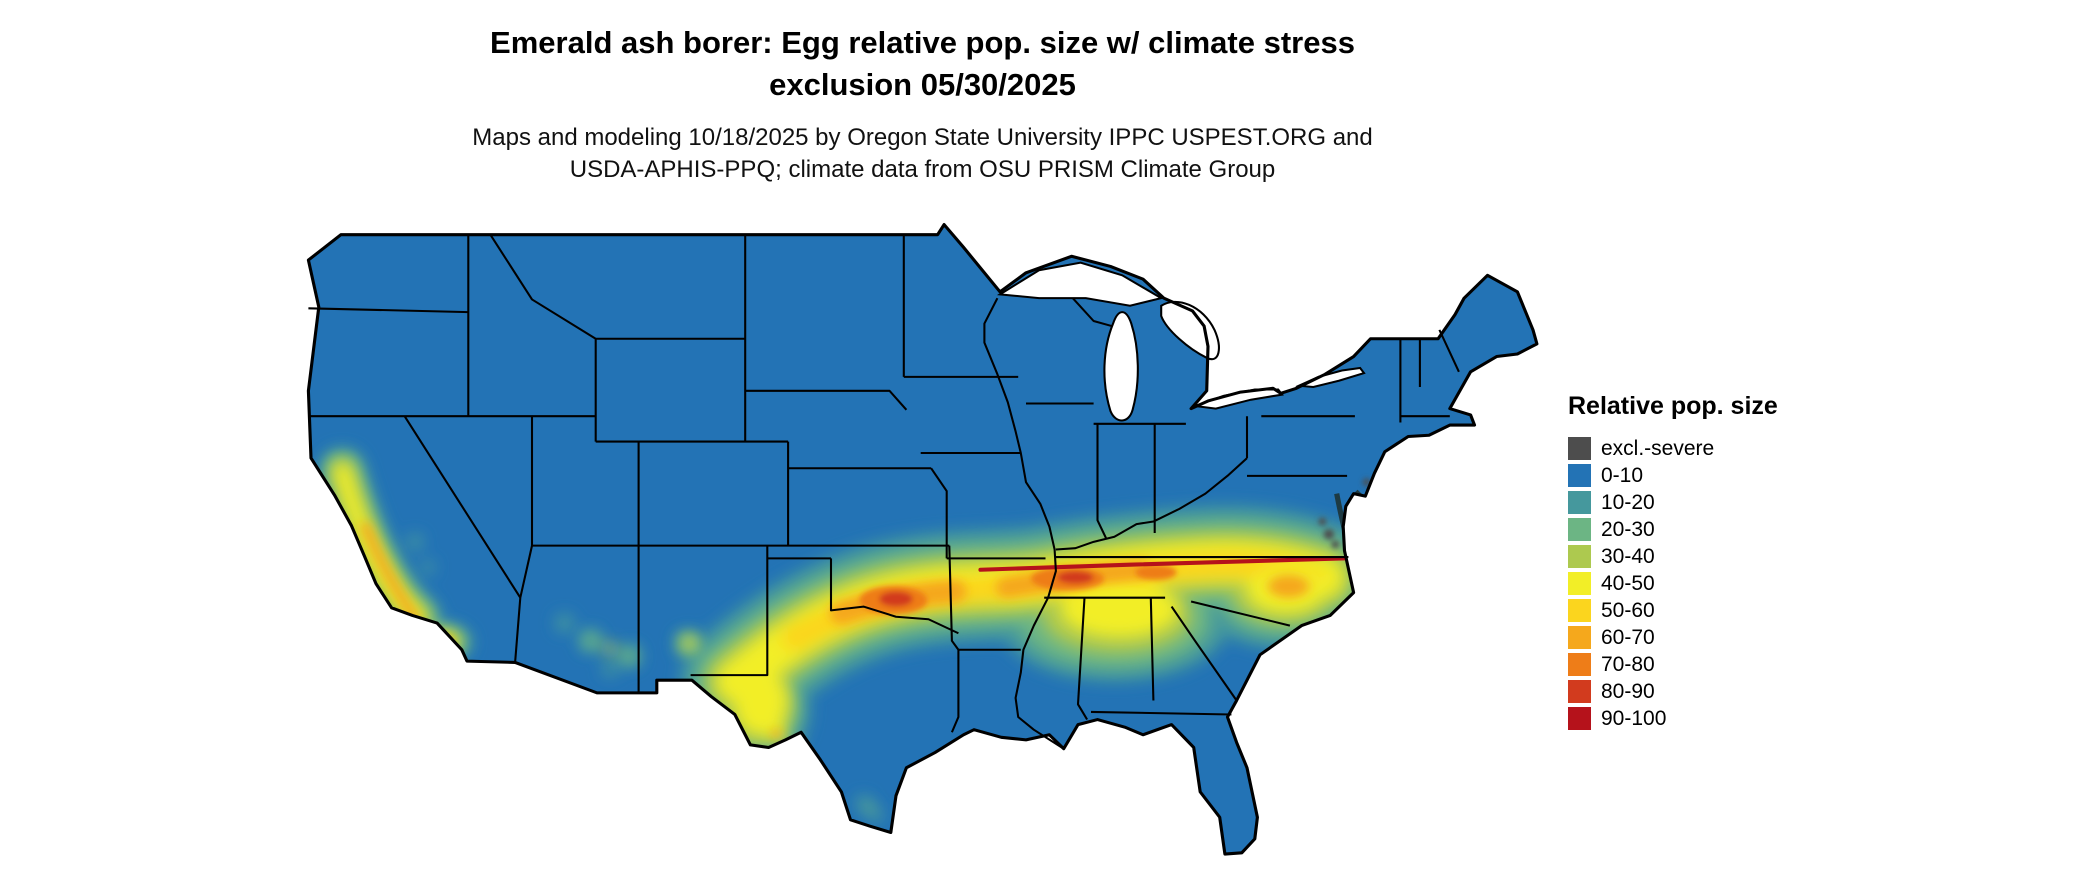 The width and height of the screenshot is (2100, 892). What do you see at coordinates (1628, 691) in the screenshot?
I see `legend-label: 80-90` at bounding box center [1628, 691].